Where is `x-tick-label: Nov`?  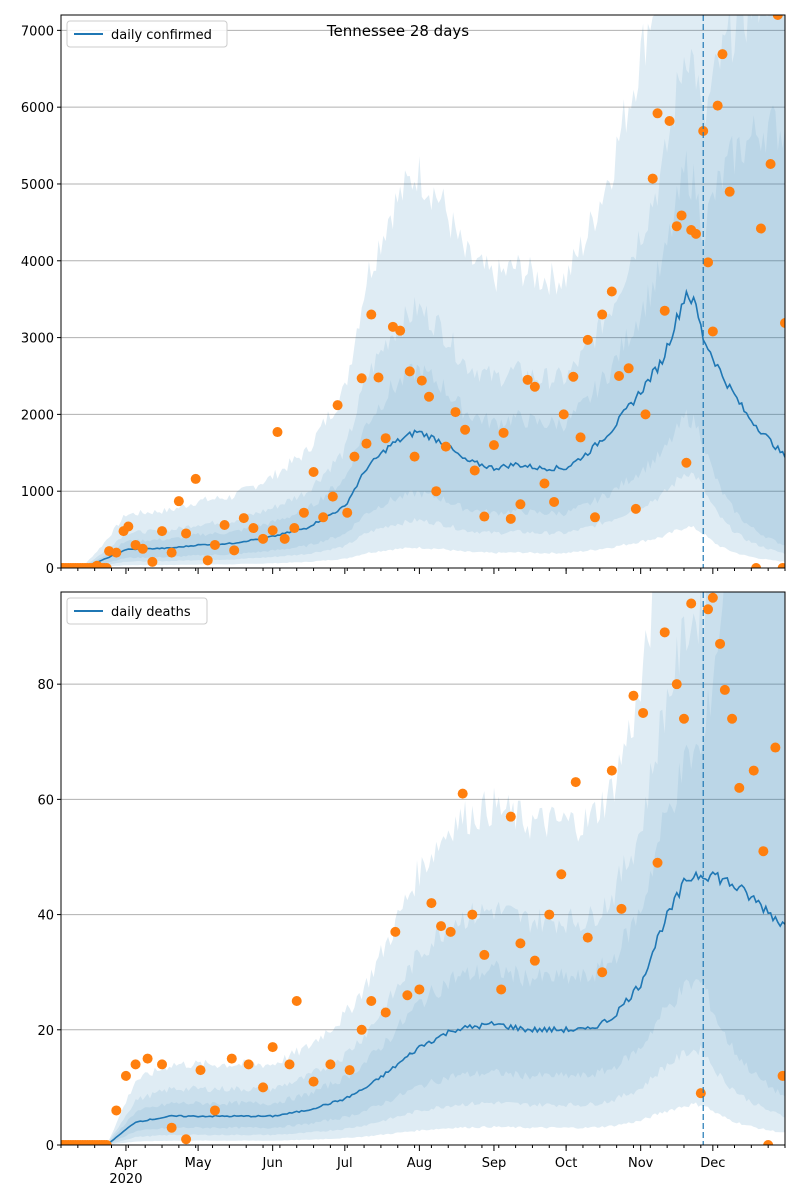
x-tick-label: Nov is located at coordinates (641, 1163).